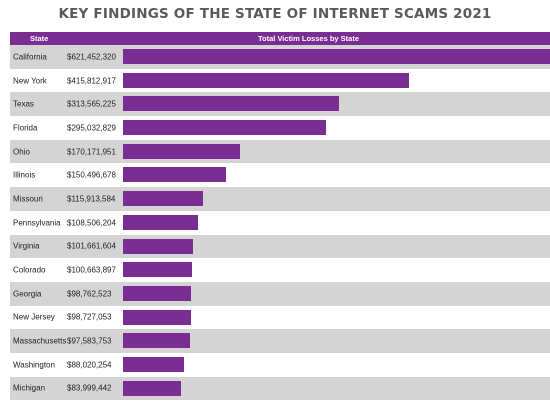  What do you see at coordinates (24, 175) in the screenshot?
I see `state-label: Illinois` at bounding box center [24, 175].